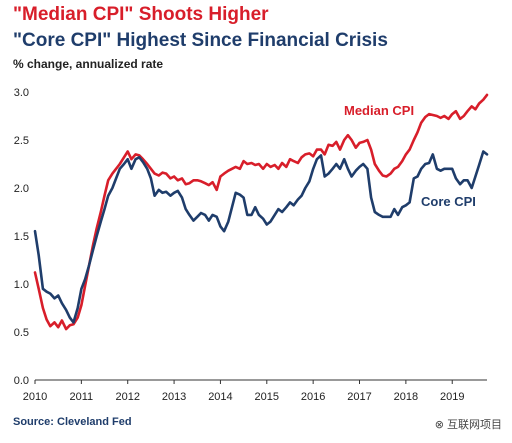 This screenshot has height=443, width=512. What do you see at coordinates (21, 285) in the screenshot?
I see `y-tick-label: 1.0` at bounding box center [21, 285].